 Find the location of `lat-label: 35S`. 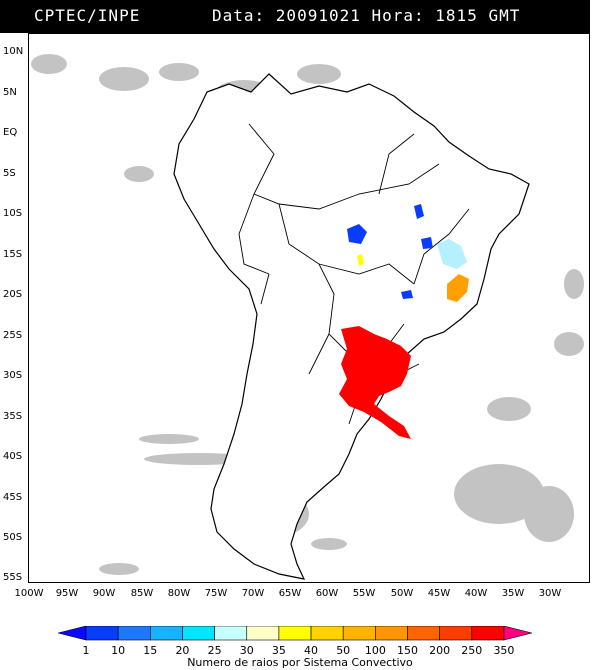

lat-label: 35S is located at coordinates (13, 416).